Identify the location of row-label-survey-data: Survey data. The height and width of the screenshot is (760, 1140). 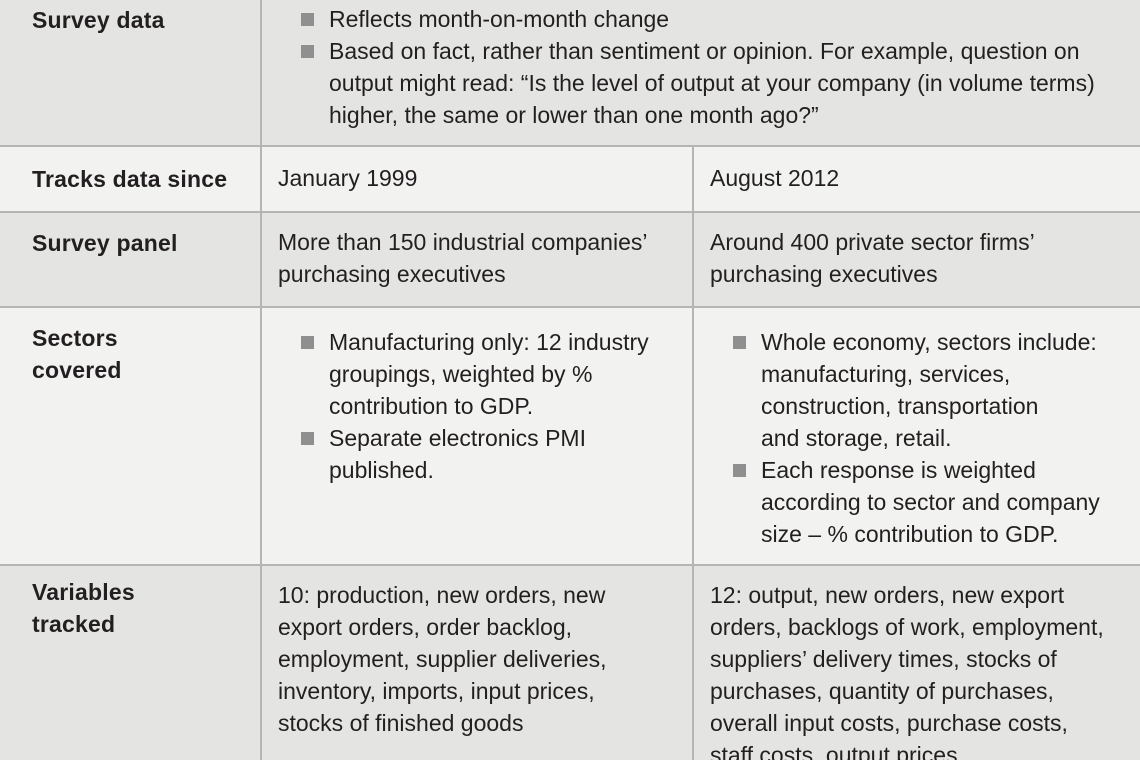
(98, 20).